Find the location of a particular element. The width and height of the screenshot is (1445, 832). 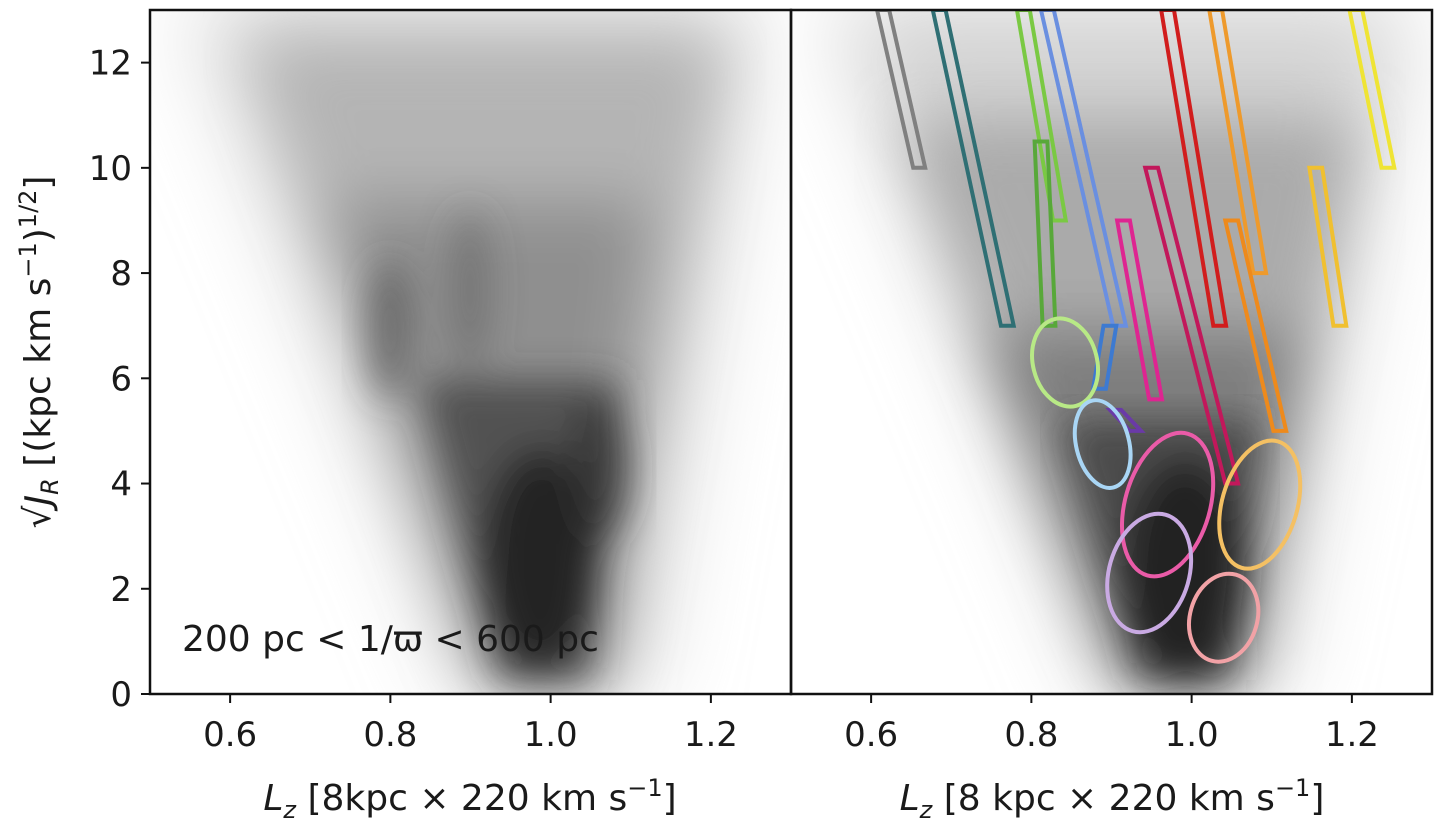

left-annotation: 200 pc < 1/ϖ < 600 pc is located at coordinates (390, 639).